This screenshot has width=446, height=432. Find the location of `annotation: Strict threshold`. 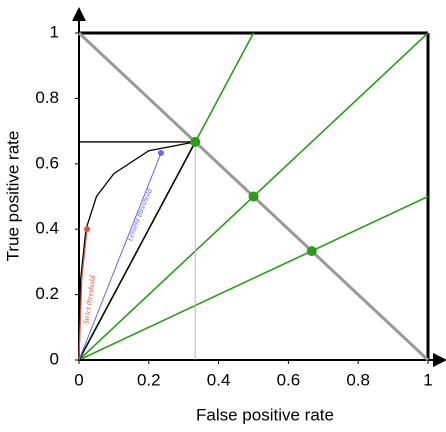

annotation: Strict threshold is located at coordinates (89, 299).